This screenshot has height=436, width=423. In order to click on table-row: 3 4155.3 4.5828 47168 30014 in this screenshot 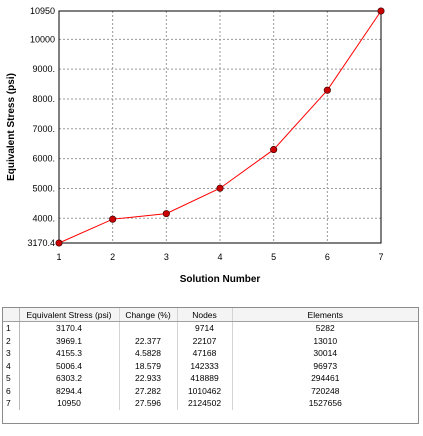, I will do `click(210, 353)`.